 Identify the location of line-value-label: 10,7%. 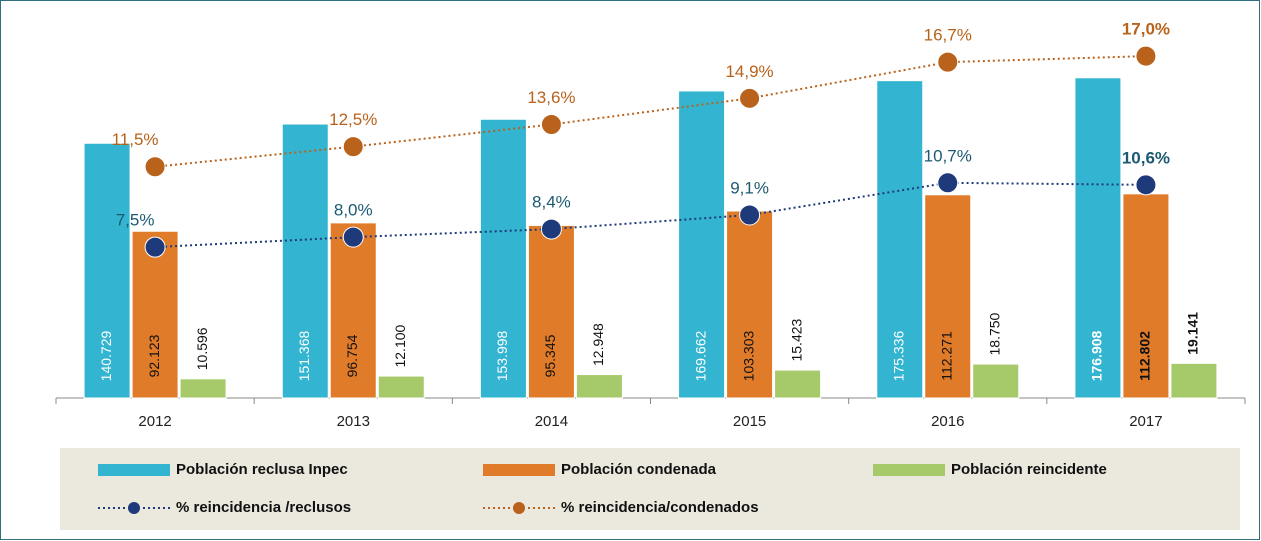
(948, 155).